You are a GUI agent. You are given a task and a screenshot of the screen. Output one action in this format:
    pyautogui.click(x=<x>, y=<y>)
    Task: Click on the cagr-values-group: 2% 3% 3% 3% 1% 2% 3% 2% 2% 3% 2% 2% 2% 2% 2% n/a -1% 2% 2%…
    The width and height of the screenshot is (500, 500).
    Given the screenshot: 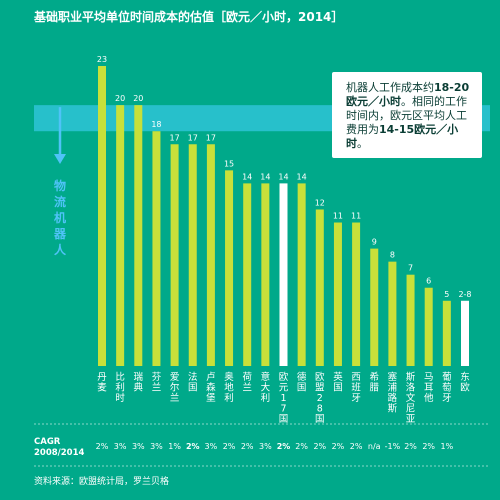 What is the action you would take?
    pyautogui.click(x=275, y=446)
    